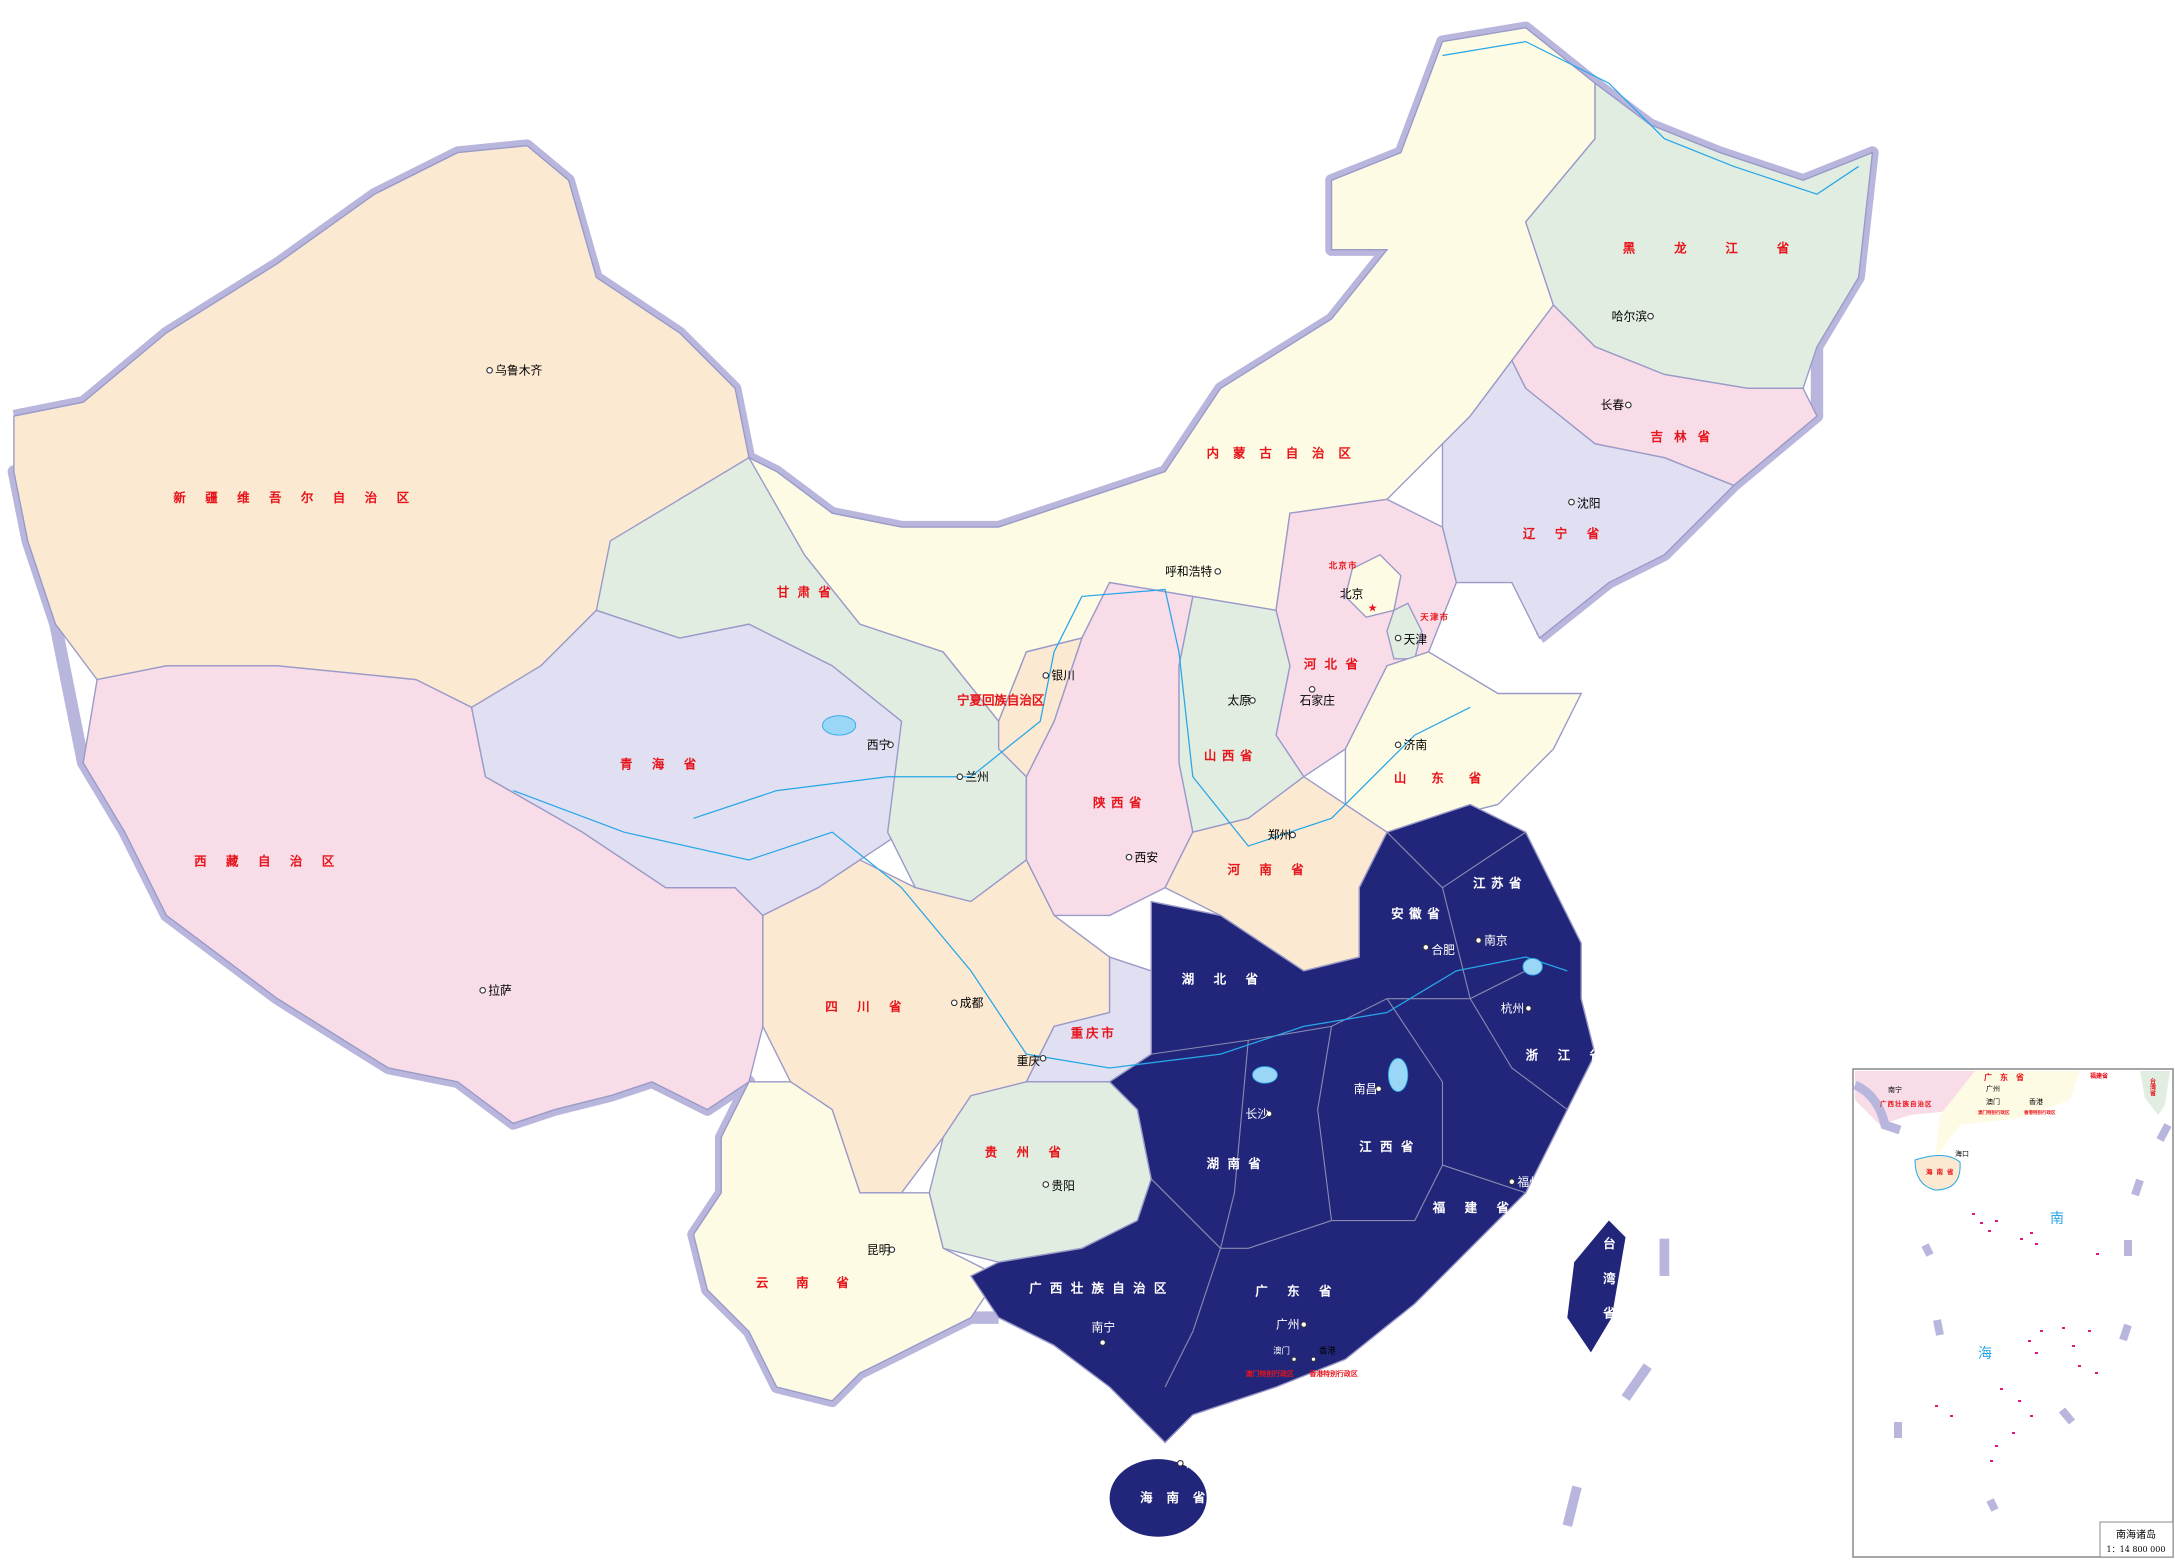 The height and width of the screenshot is (1560, 2175). I want to click on city-shenyang: 沈阳, so click(1589, 504).